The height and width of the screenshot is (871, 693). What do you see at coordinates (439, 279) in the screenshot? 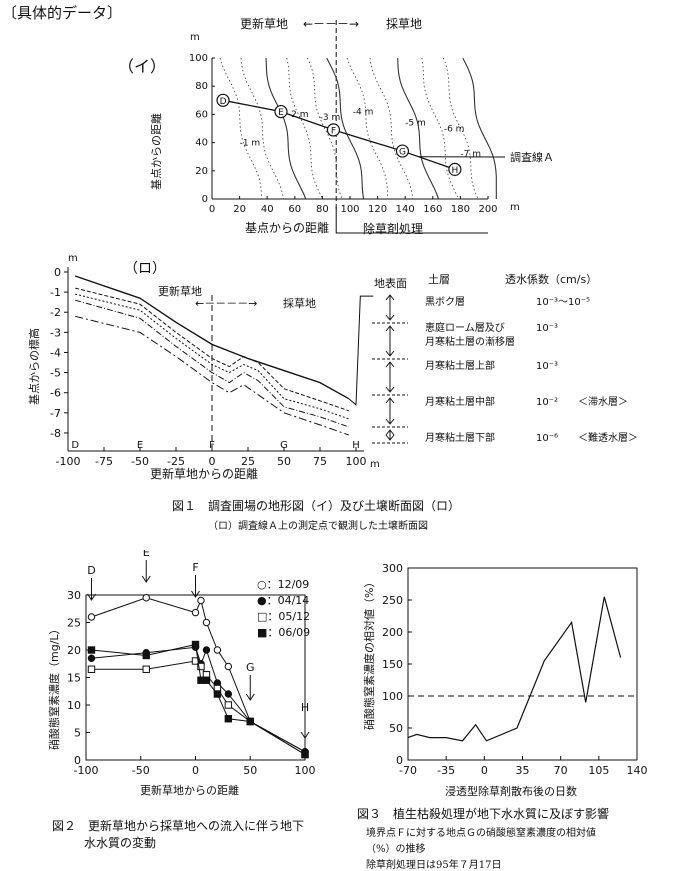
I see `legend-head-layer: 土層` at bounding box center [439, 279].